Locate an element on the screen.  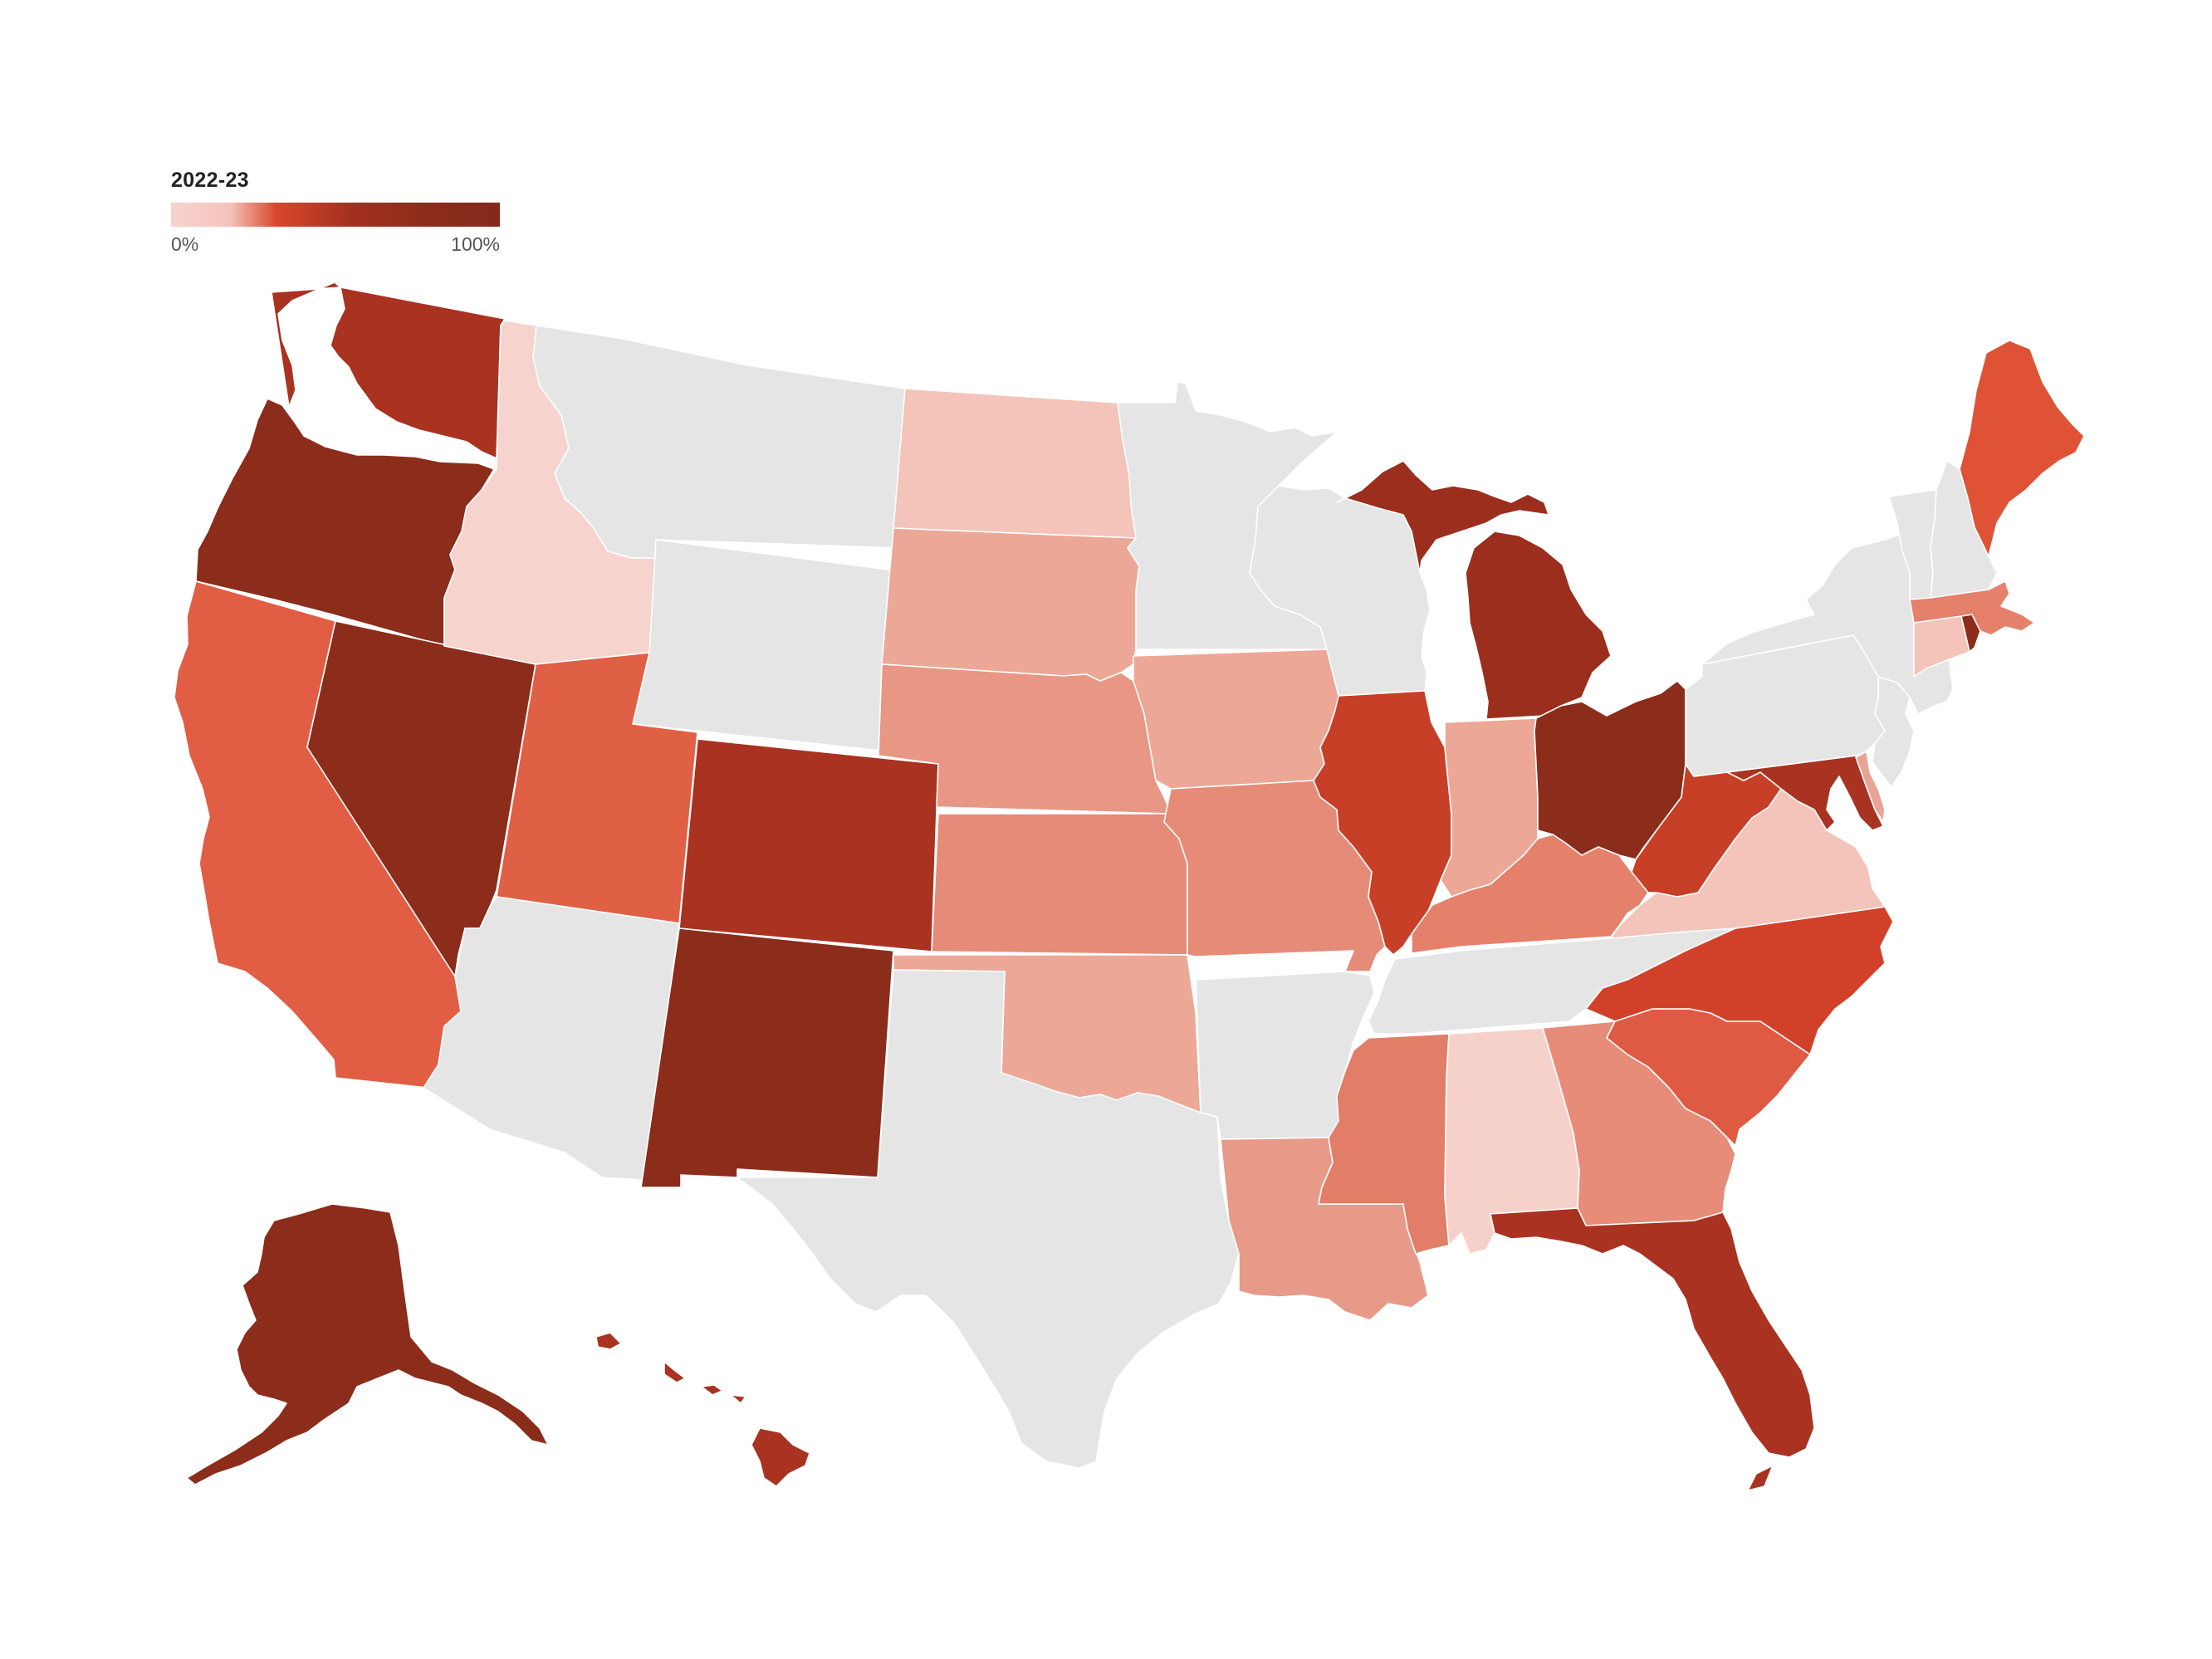
legend-max-label: 100% is located at coordinates (476, 244).